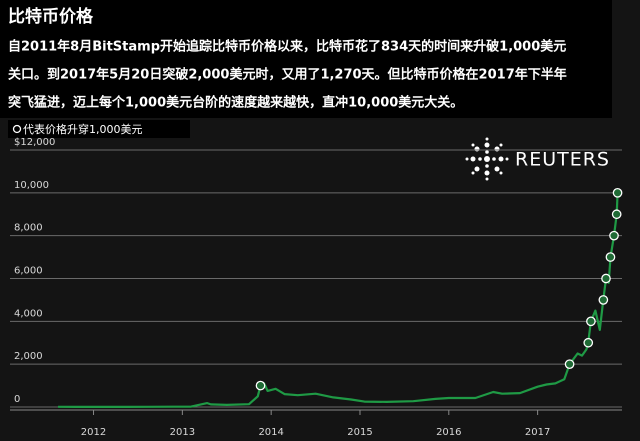 This screenshot has width=640, height=441. Describe the element at coordinates (93, 432) in the screenshot. I see `x-tick-label: 2012` at that location.